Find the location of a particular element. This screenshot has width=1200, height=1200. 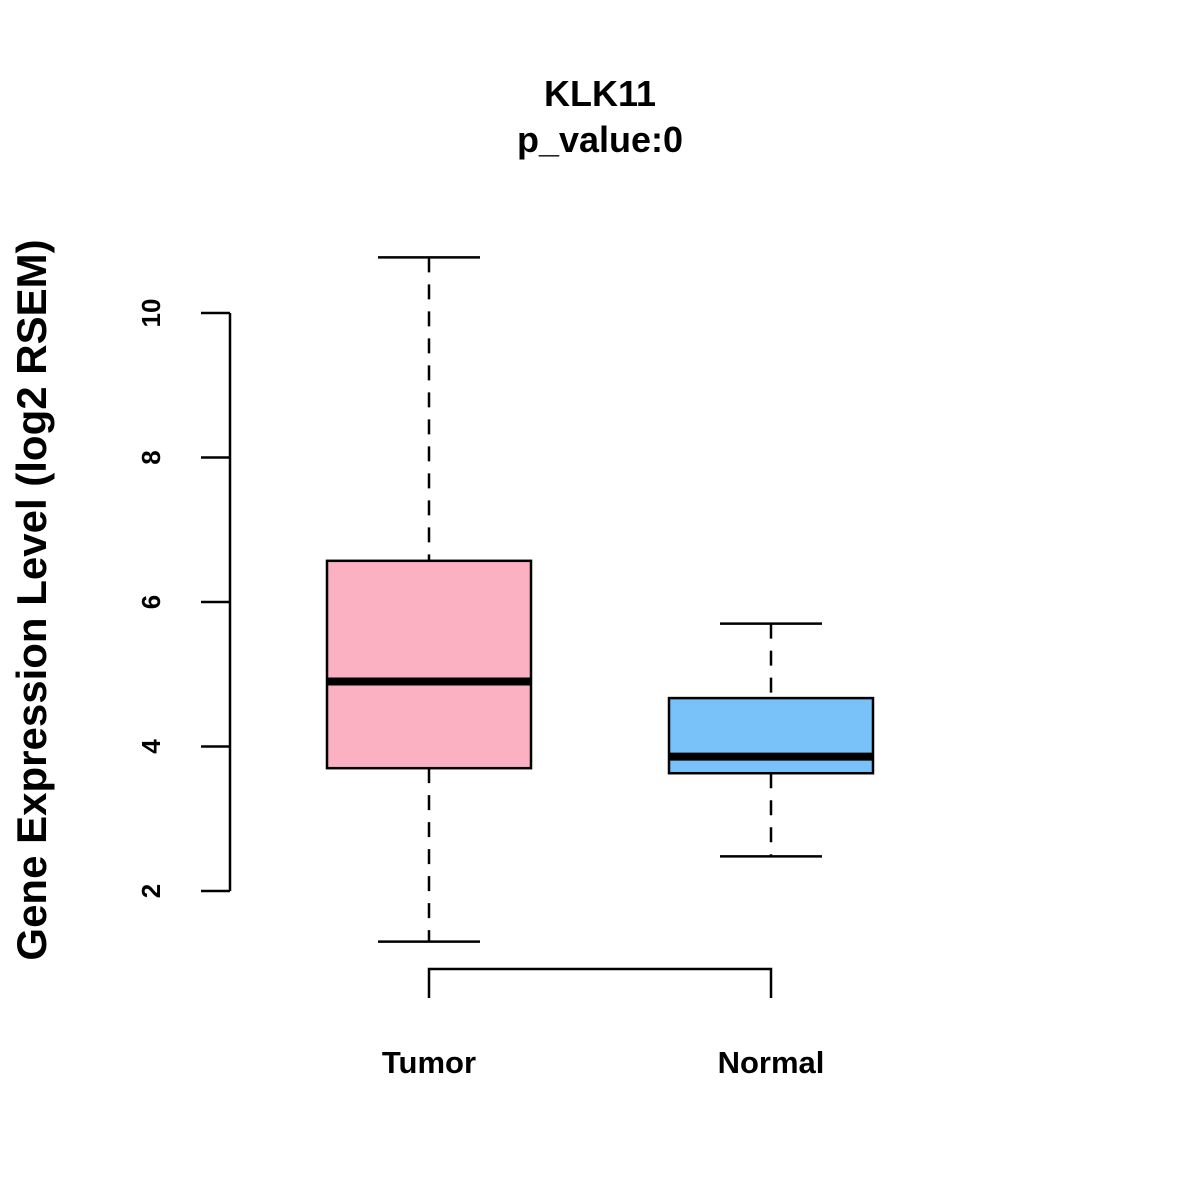

comparison-bracket is located at coordinates (600, 982).